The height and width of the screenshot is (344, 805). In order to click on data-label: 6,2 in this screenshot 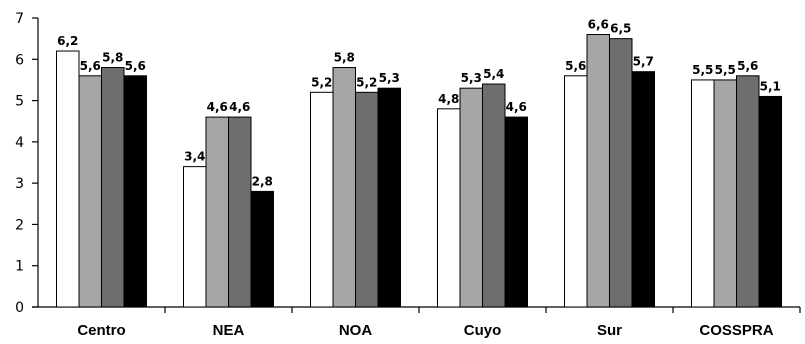, I will do `click(67, 41)`.